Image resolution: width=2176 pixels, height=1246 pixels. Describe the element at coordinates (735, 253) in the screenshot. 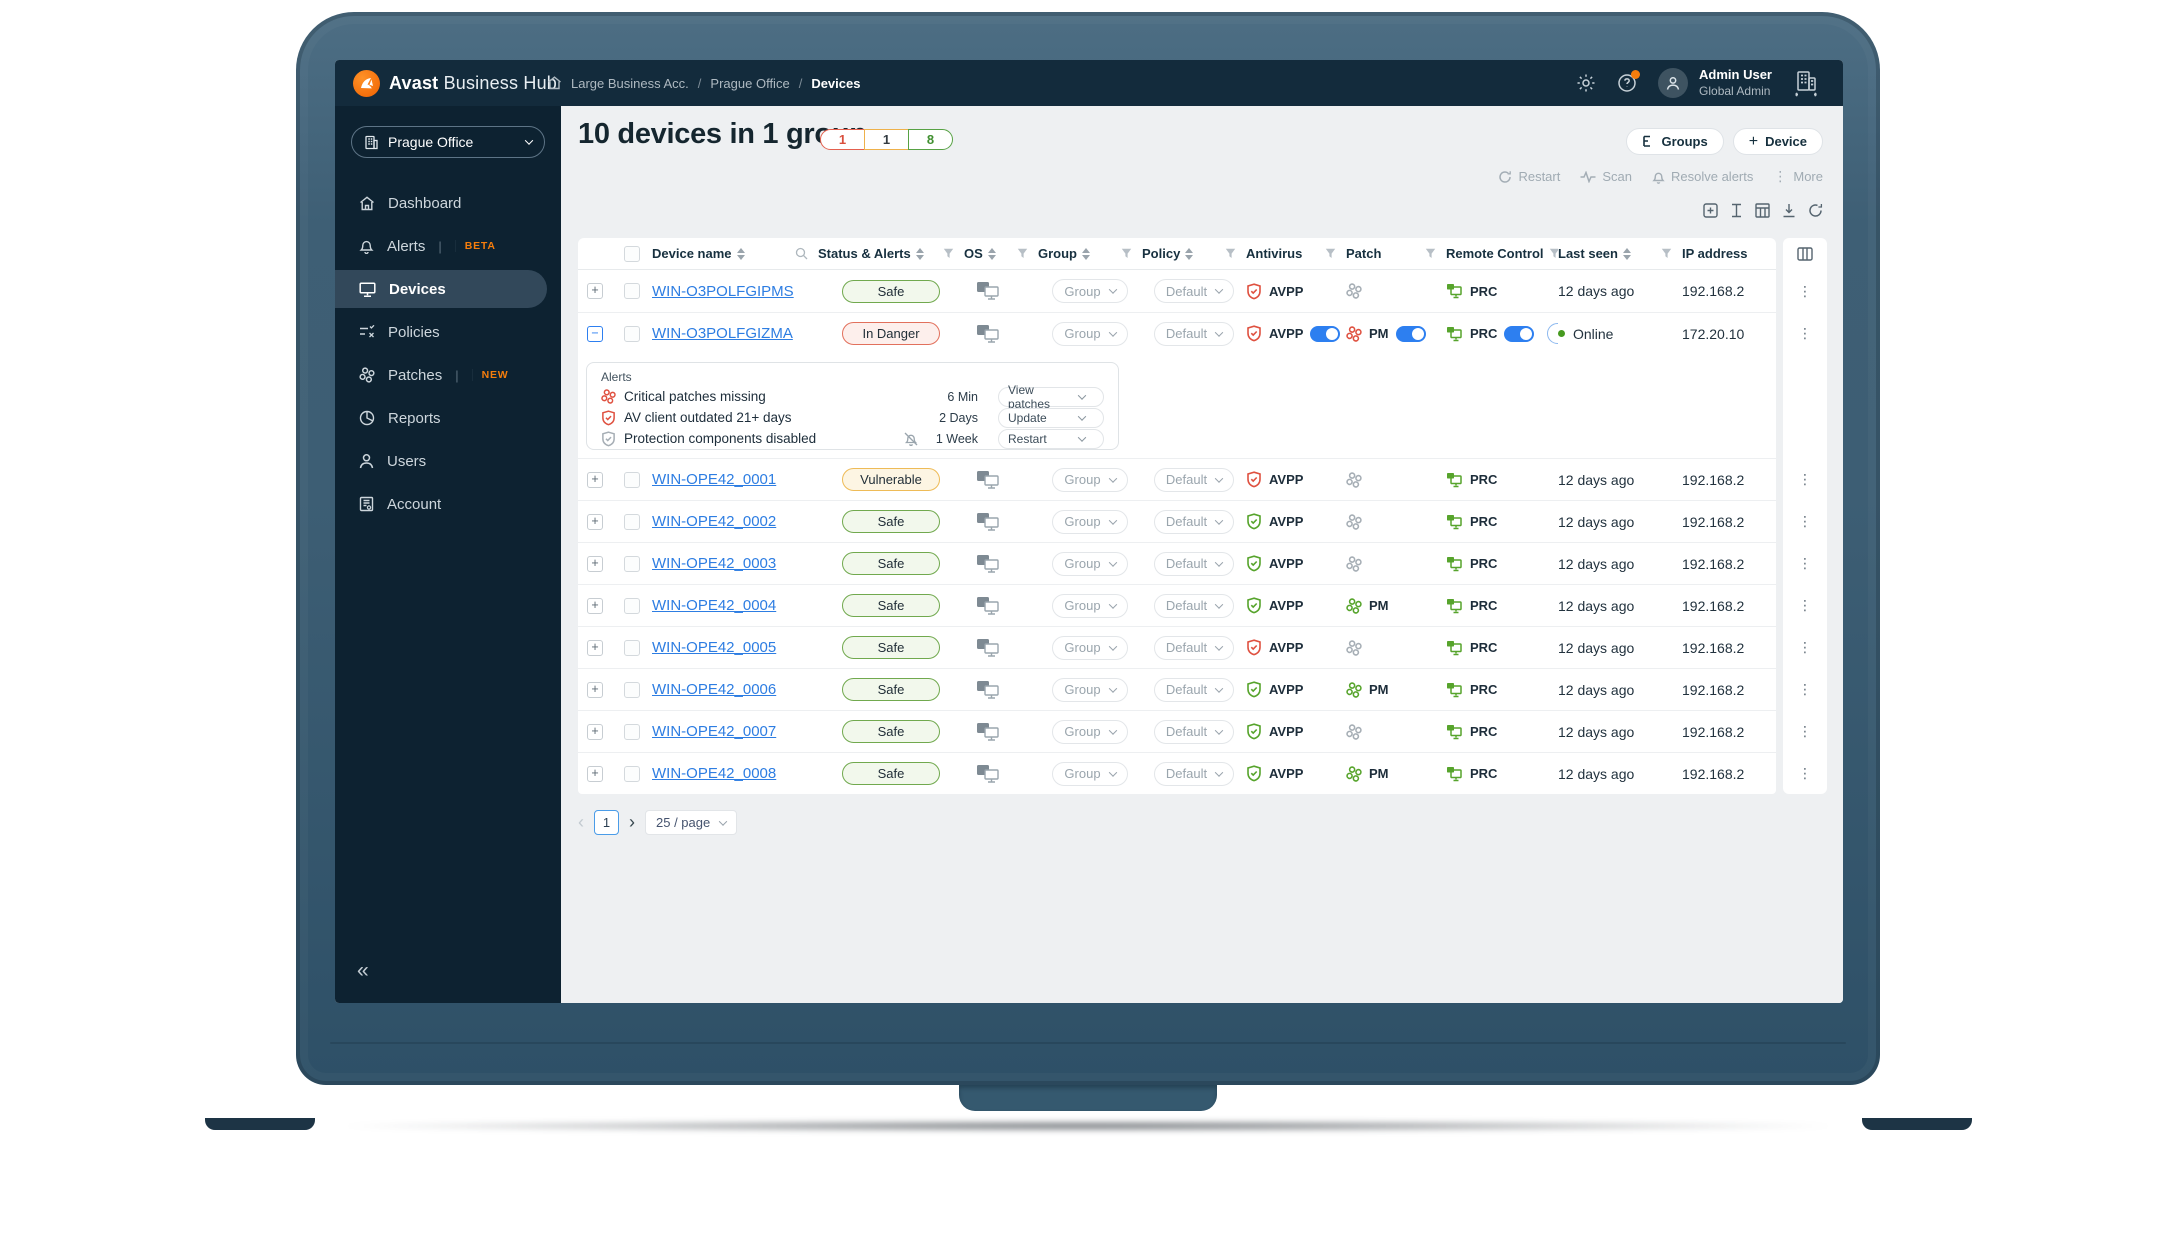

I see `col-device-name: Device name` at that location.